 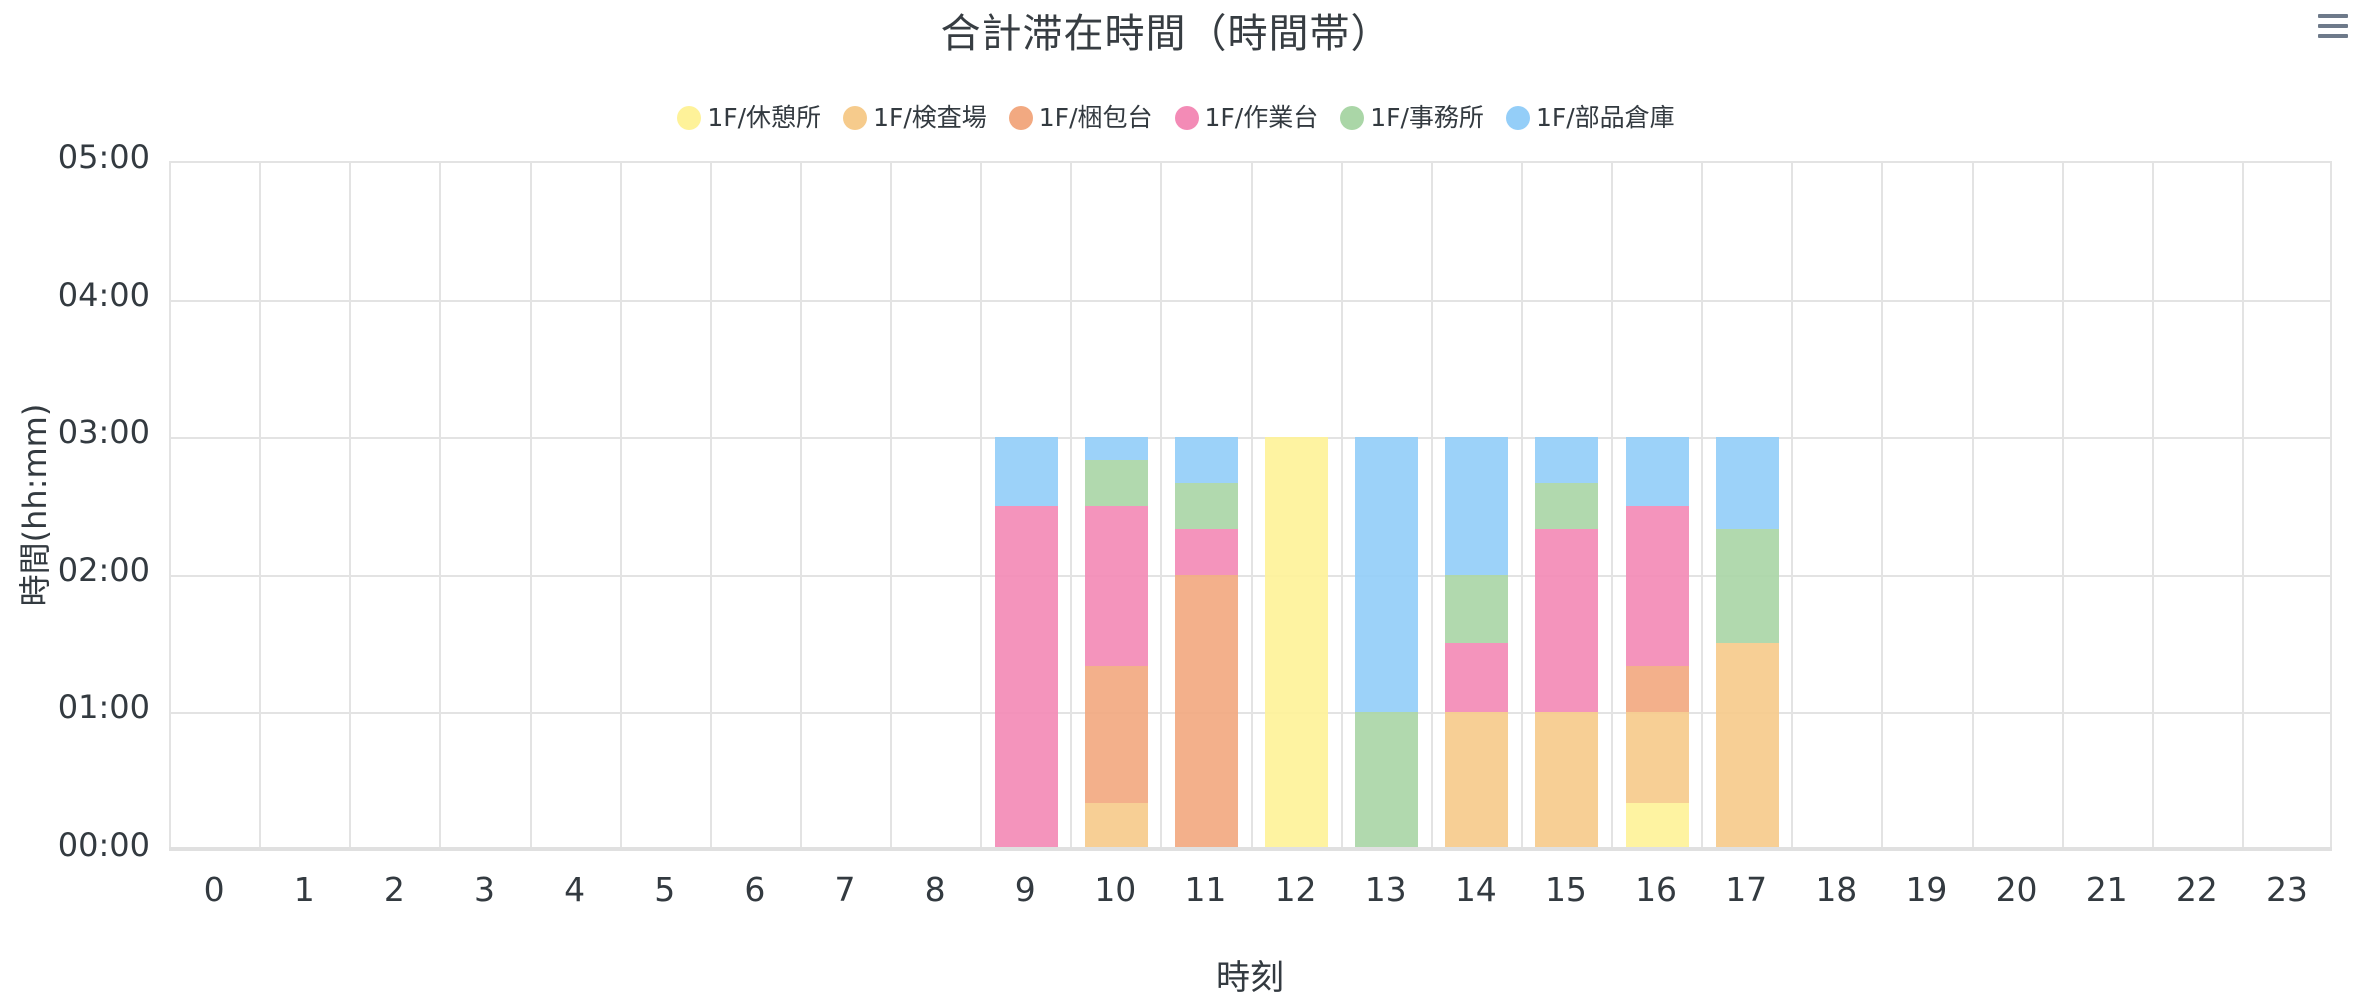 I want to click on legend-label: 1F/作業台, so click(x=1261, y=117).